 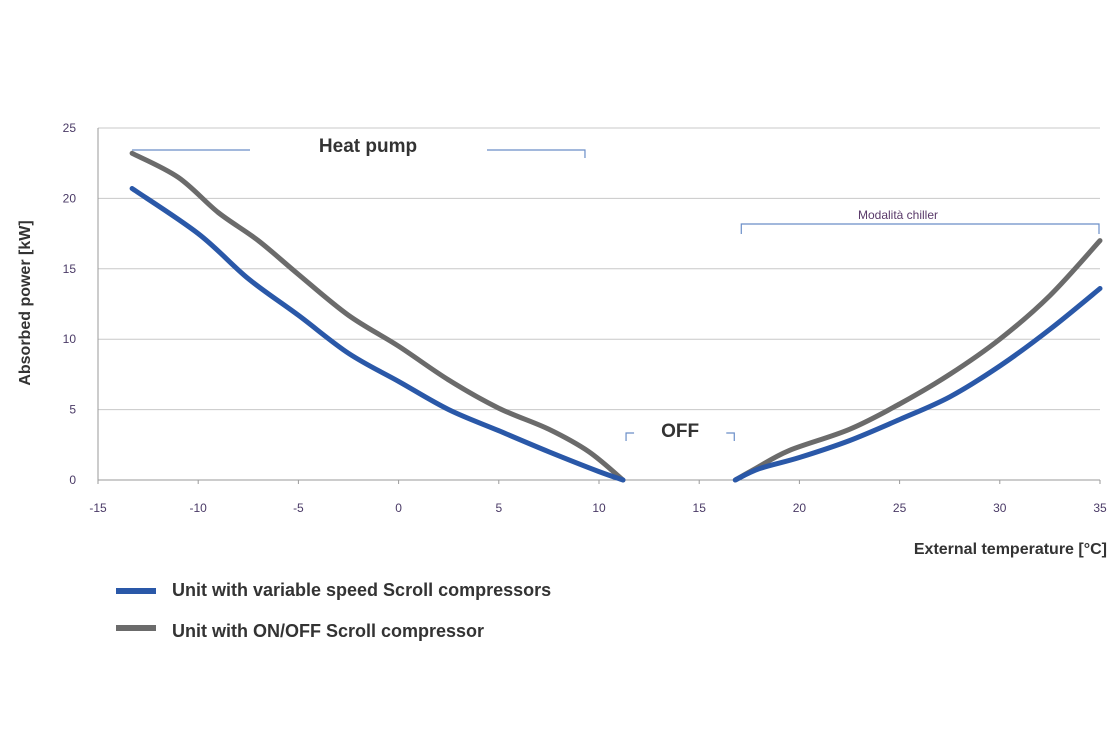 What do you see at coordinates (630, 436) in the screenshot?
I see `off-bracket-left` at bounding box center [630, 436].